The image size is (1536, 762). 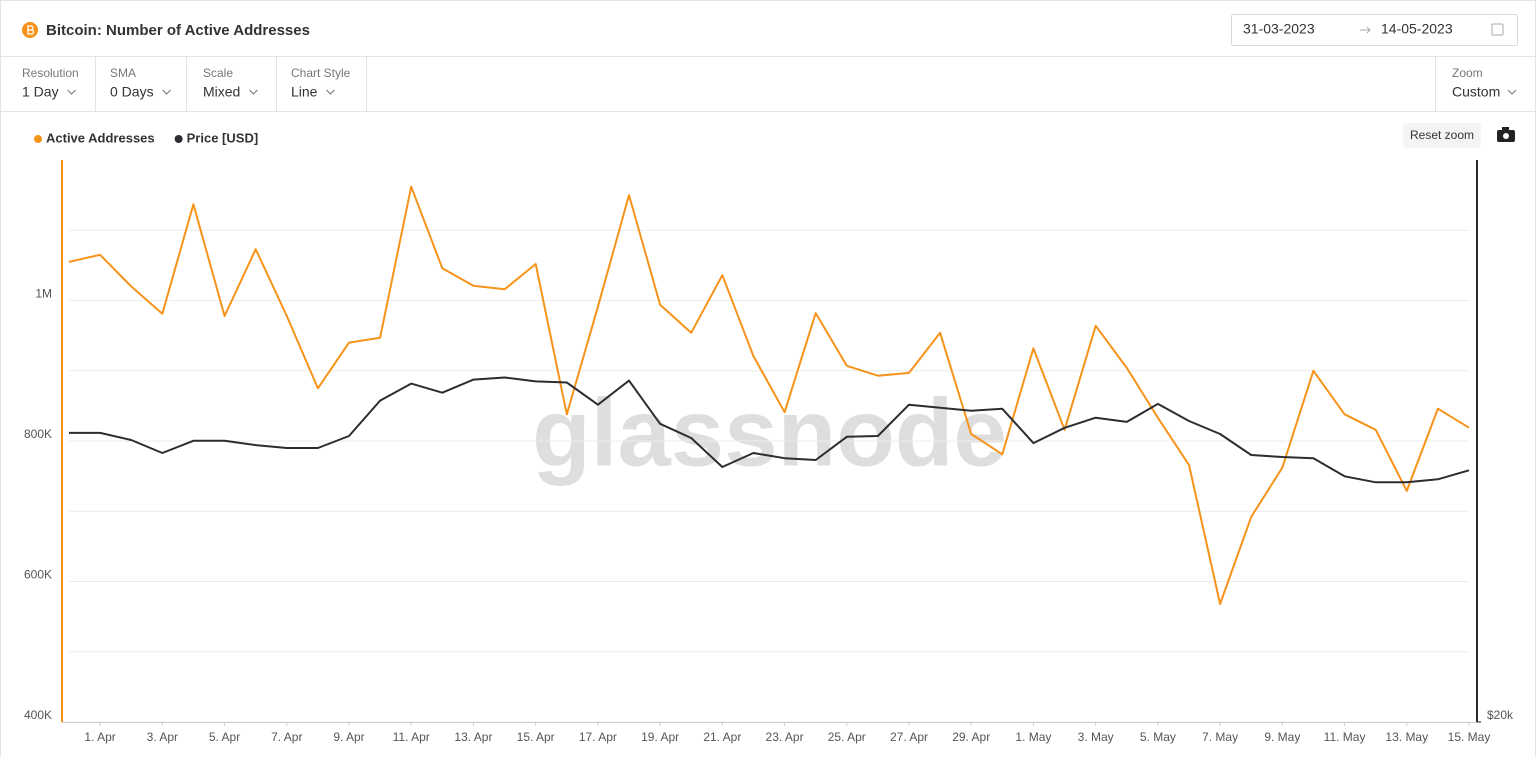 I want to click on x-tick-label: 11. May, so click(x=1345, y=737).